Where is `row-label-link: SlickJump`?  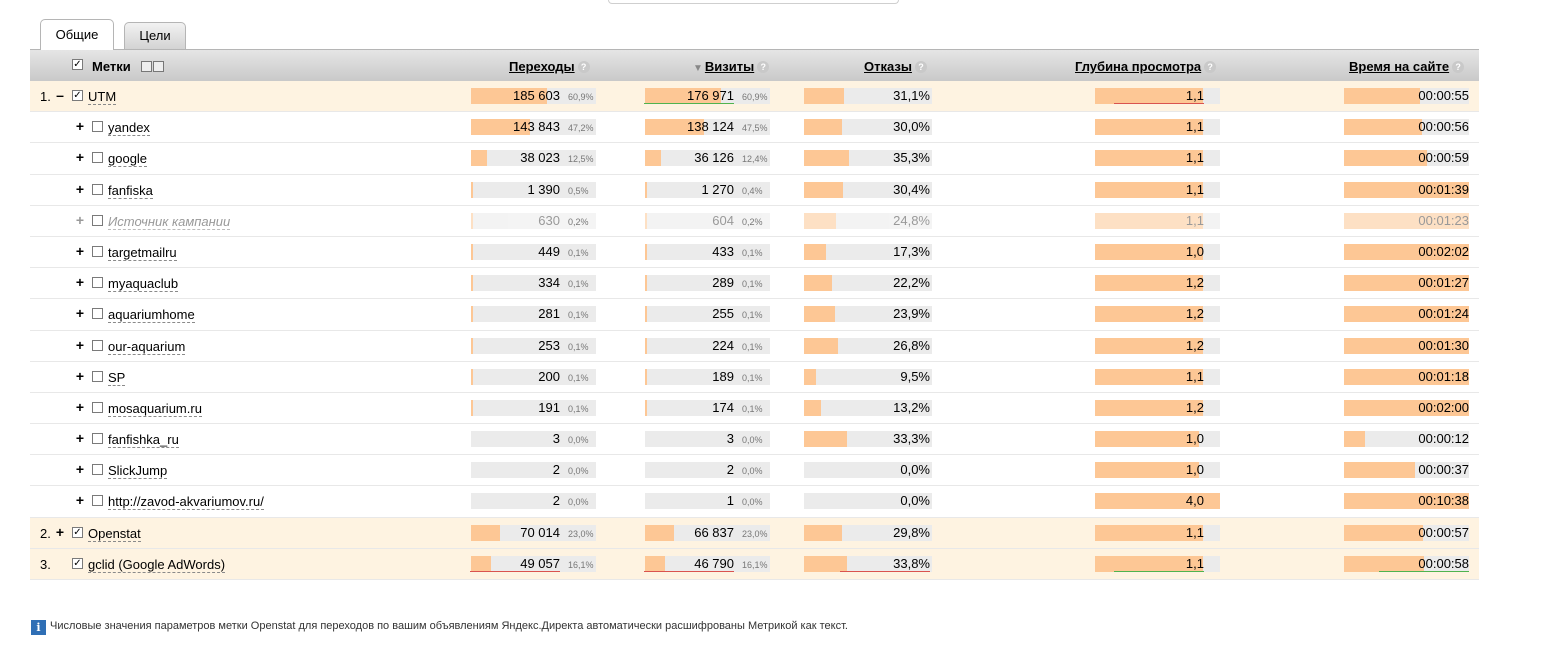
row-label-link: SlickJump is located at coordinates (138, 471).